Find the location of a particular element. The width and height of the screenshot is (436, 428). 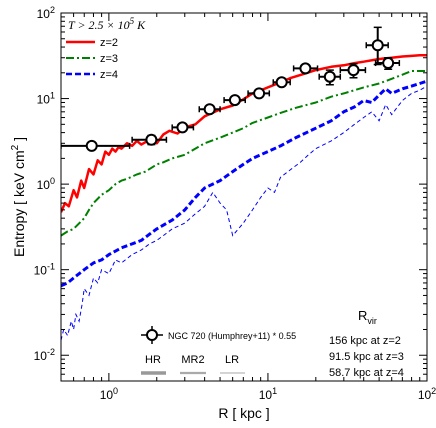

res-label-lr: LR is located at coordinates (232, 360).